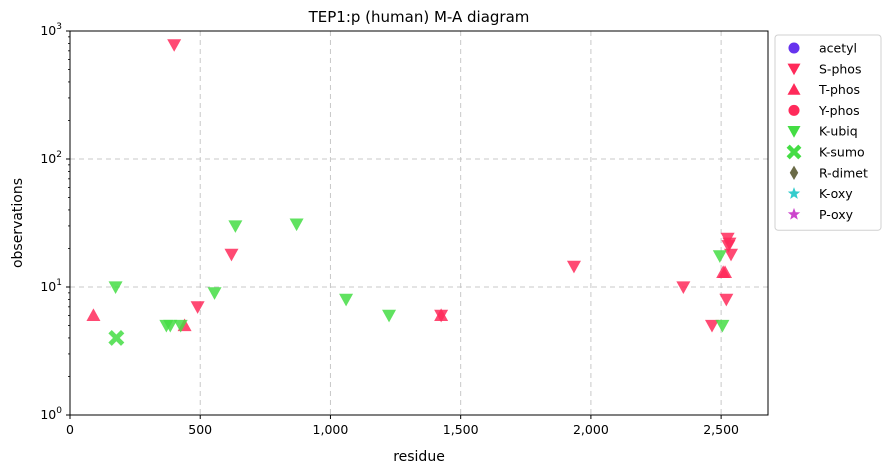 This screenshot has height=474, width=889. What do you see at coordinates (794, 89) in the screenshot?
I see `legend-marker-t-phos` at bounding box center [794, 89].